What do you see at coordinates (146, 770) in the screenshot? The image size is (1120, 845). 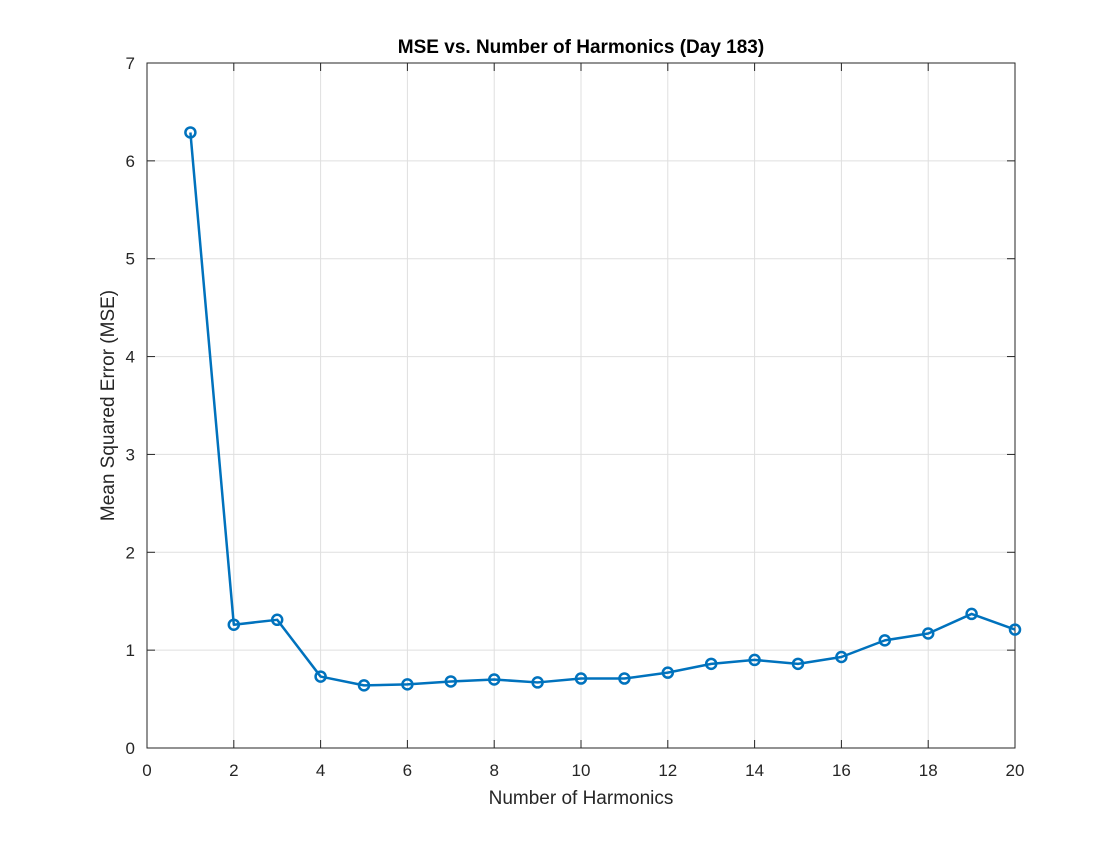 I see `x-tick-label: 0` at bounding box center [146, 770].